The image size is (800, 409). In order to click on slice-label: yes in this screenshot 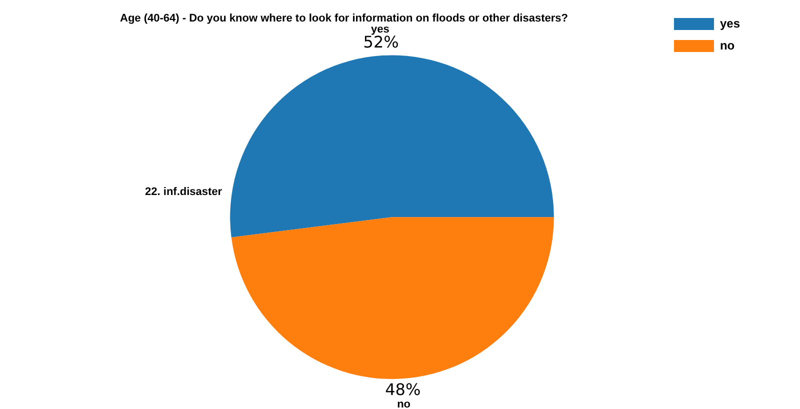, I will do `click(380, 30)`.